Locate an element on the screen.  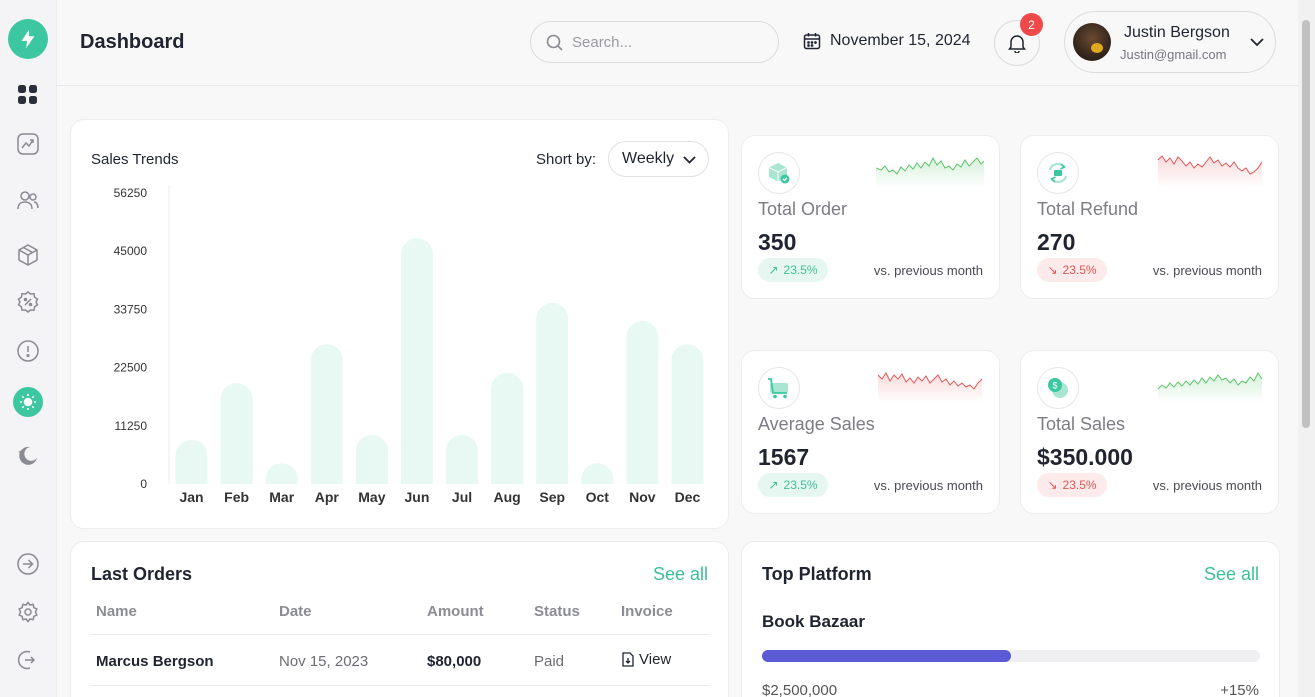
sparkline-total-refund is located at coordinates (1210, 171).